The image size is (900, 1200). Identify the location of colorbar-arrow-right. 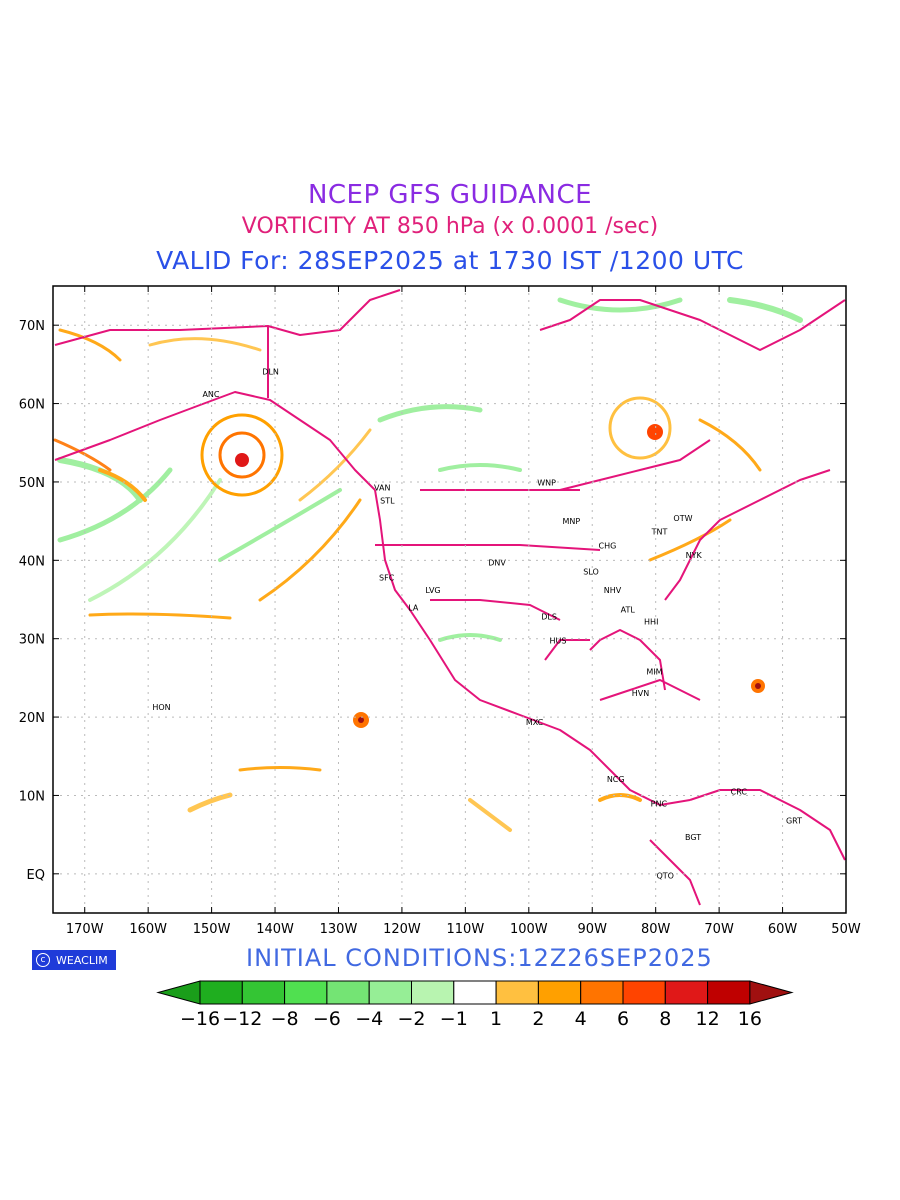
(771, 992).